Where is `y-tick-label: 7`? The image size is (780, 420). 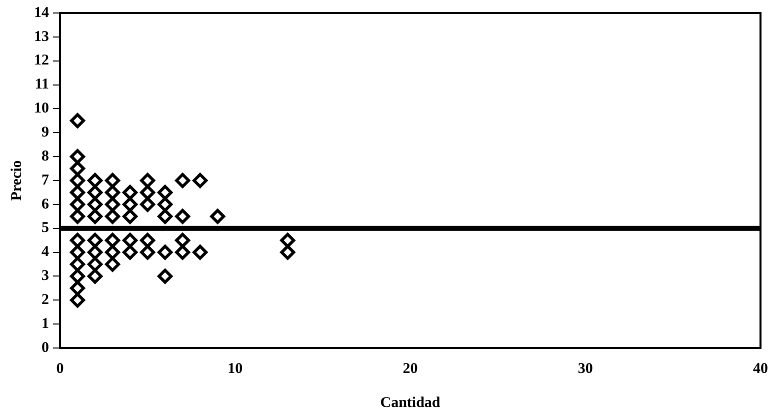 y-tick-label: 7 is located at coordinates (46, 180).